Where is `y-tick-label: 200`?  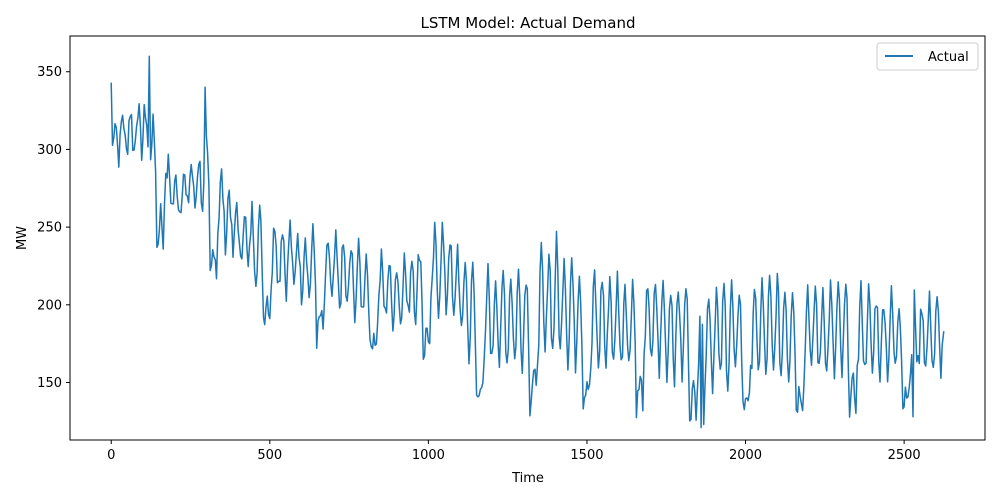 y-tick-label: 200 is located at coordinates (49, 305).